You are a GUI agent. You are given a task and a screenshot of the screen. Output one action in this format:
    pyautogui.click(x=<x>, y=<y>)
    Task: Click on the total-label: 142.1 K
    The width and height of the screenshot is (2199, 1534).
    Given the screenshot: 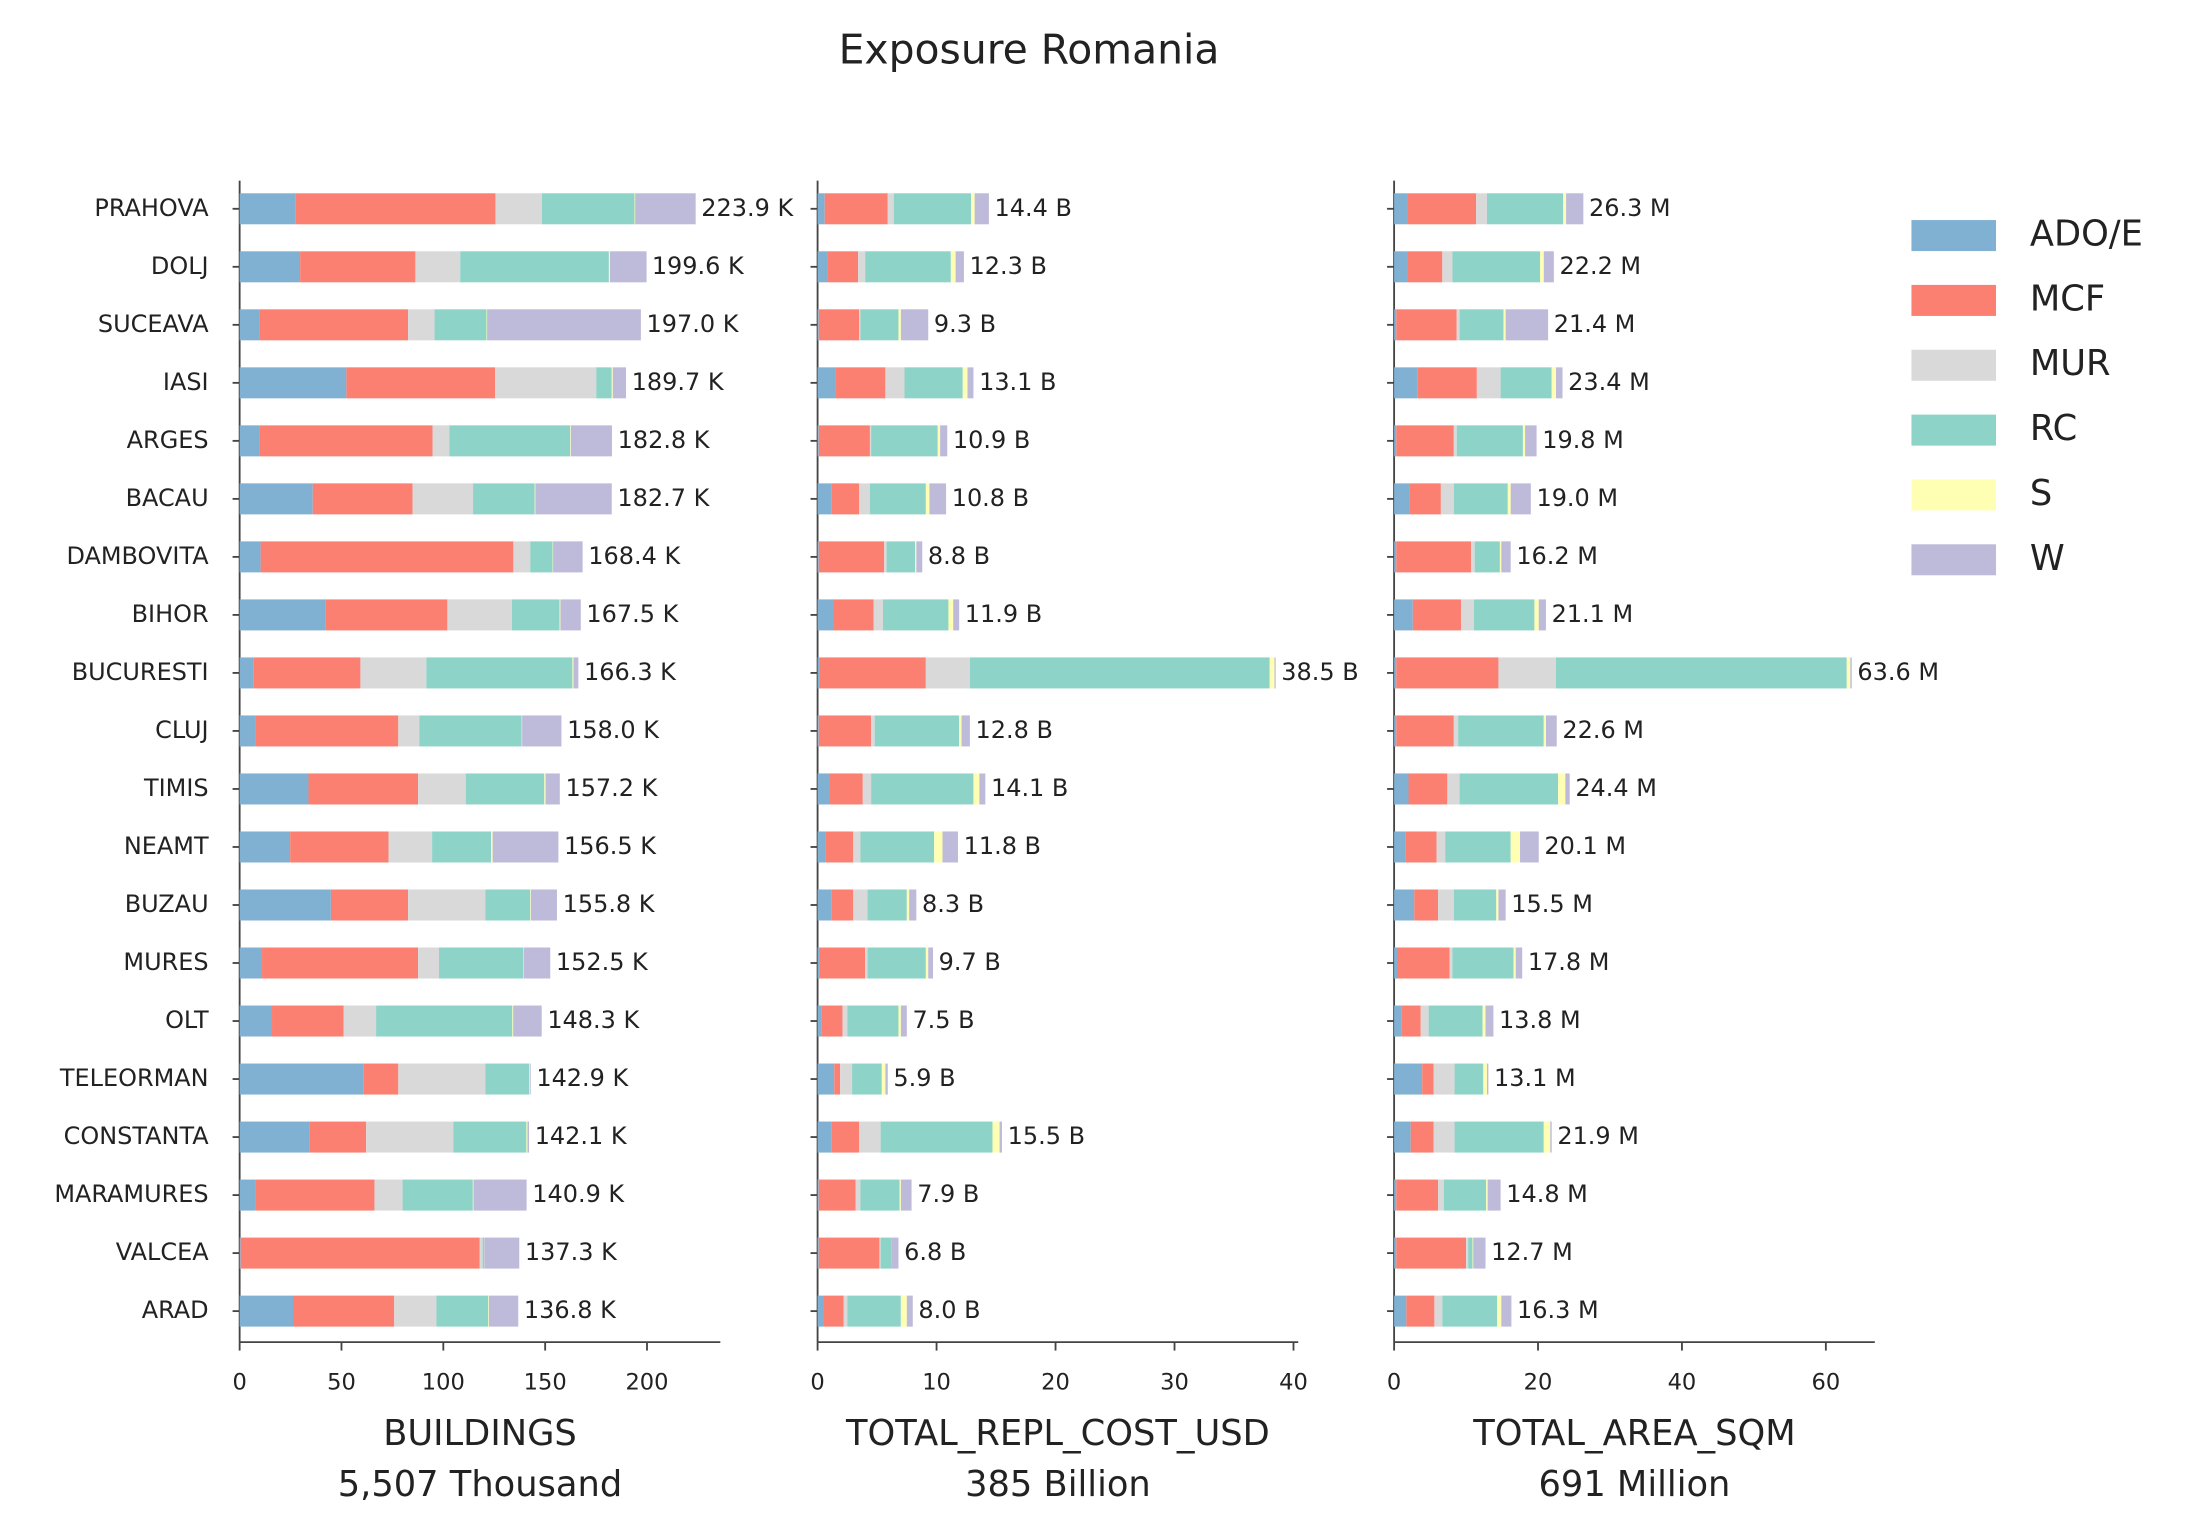 What is the action you would take?
    pyautogui.click(x=581, y=1136)
    